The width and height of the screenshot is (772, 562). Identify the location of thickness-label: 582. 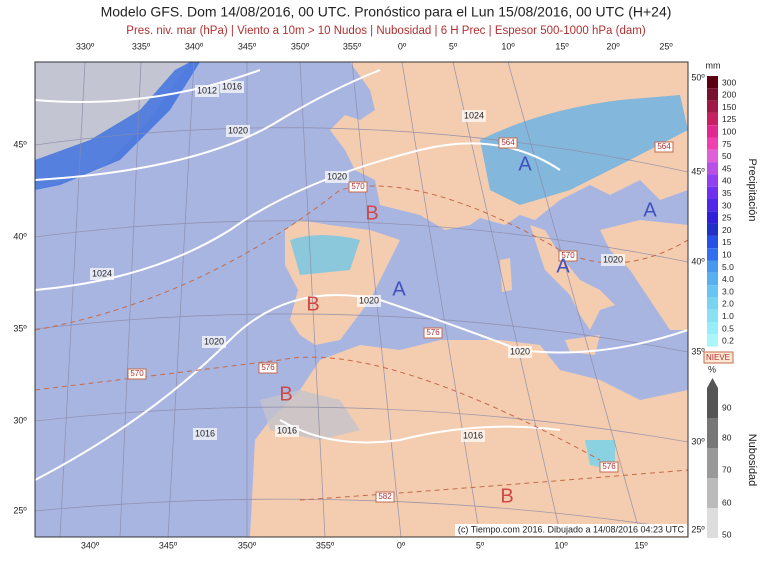
(385, 496).